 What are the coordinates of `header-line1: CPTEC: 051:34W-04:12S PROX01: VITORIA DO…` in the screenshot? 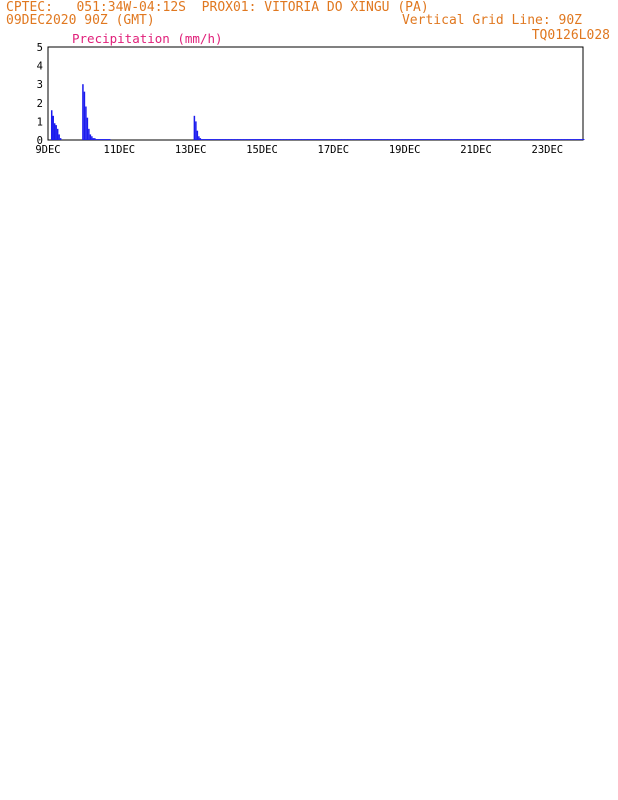 It's located at (217, 7).